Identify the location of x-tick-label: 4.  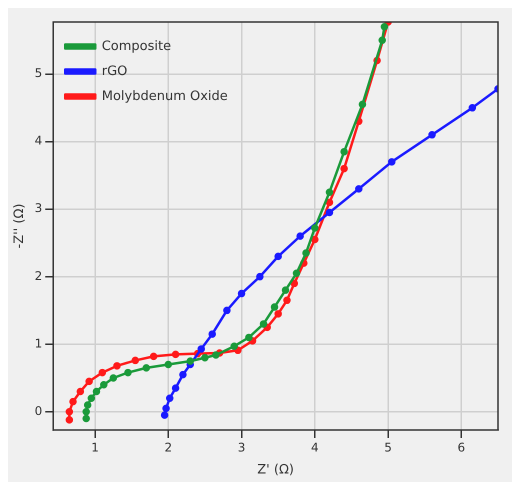
(315, 447).